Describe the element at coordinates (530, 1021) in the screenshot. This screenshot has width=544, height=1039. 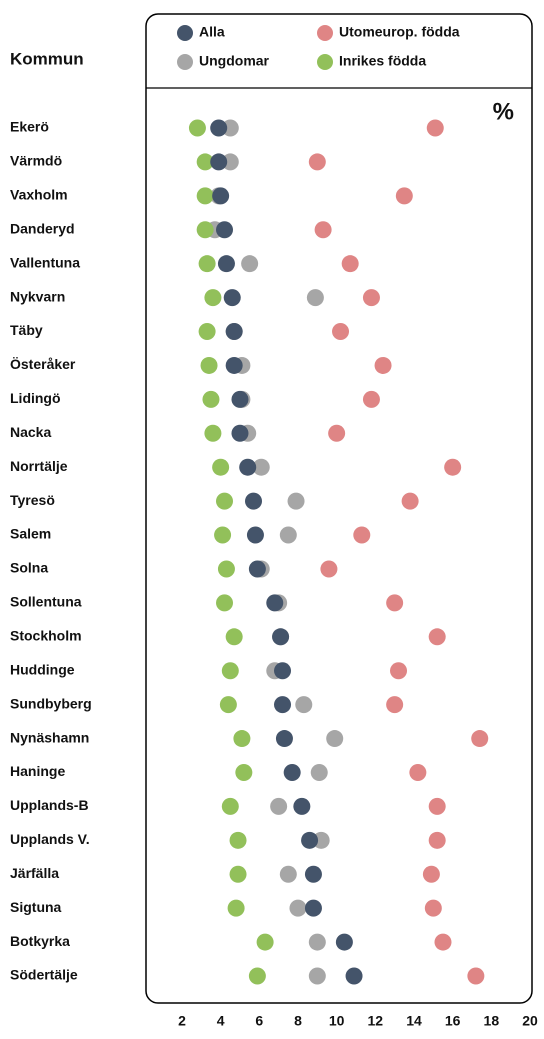
I see `x-tick-label: 20` at that location.